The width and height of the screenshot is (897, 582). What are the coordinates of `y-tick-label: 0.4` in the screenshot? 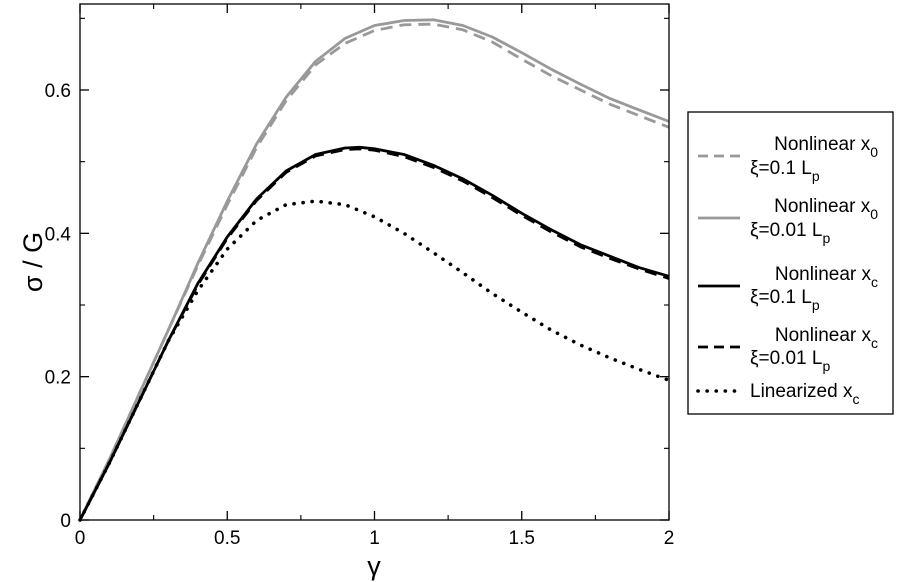 It's located at (58, 234).